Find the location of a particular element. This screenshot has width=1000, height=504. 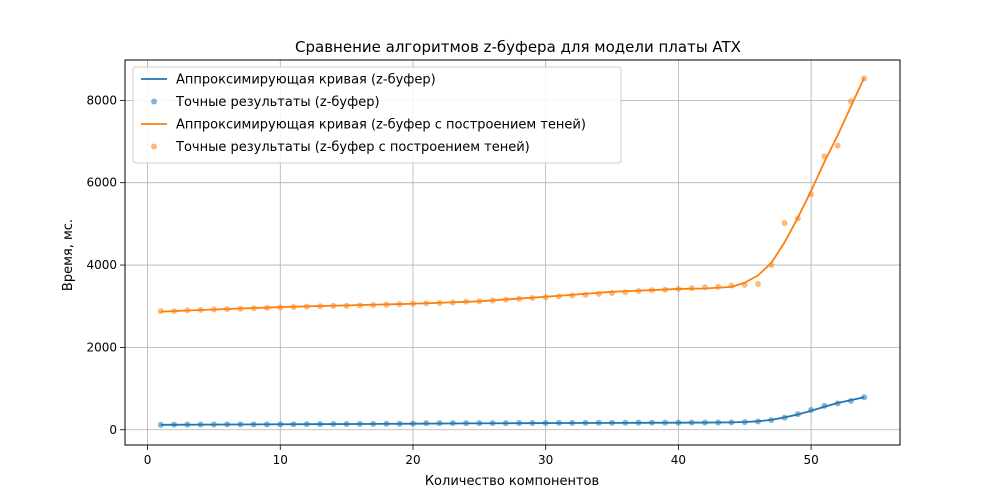

x-tick-label: 30 is located at coordinates (545, 460).